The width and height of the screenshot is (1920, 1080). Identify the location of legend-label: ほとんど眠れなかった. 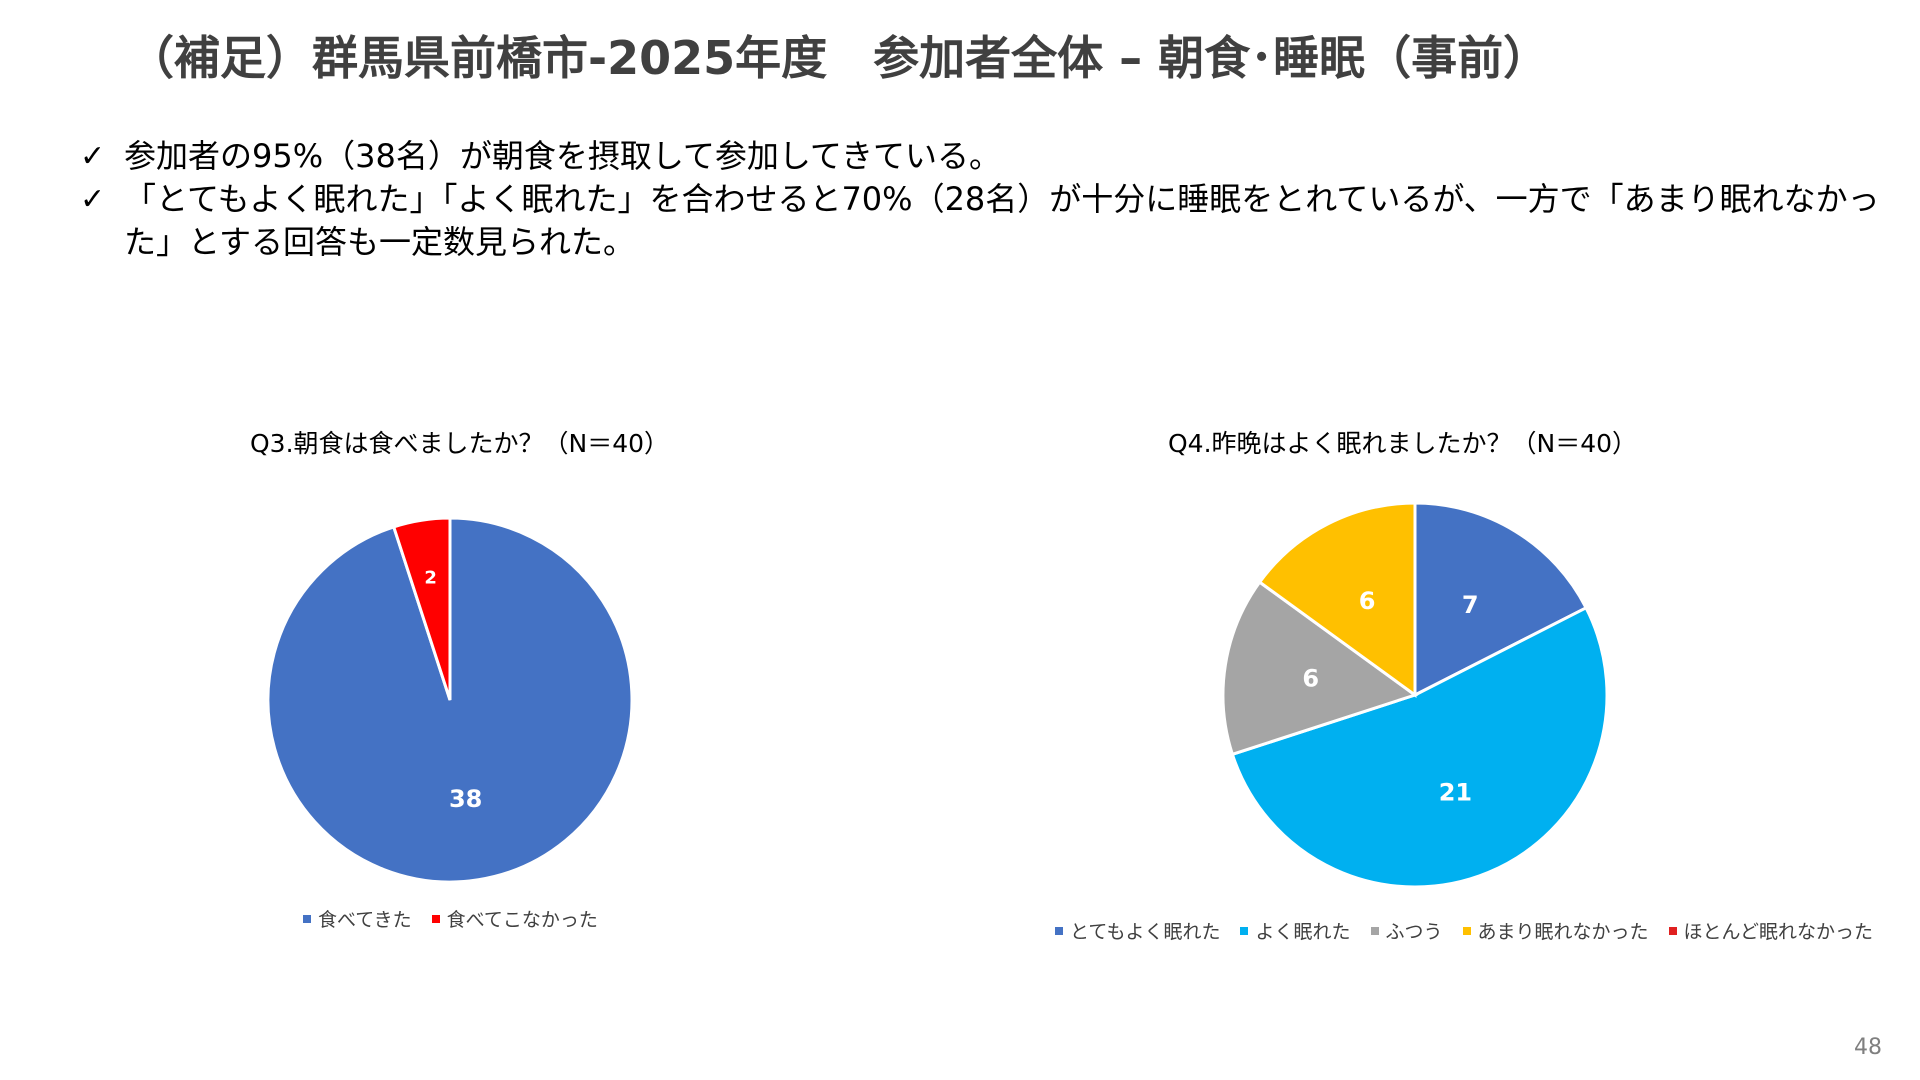
(1778, 932).